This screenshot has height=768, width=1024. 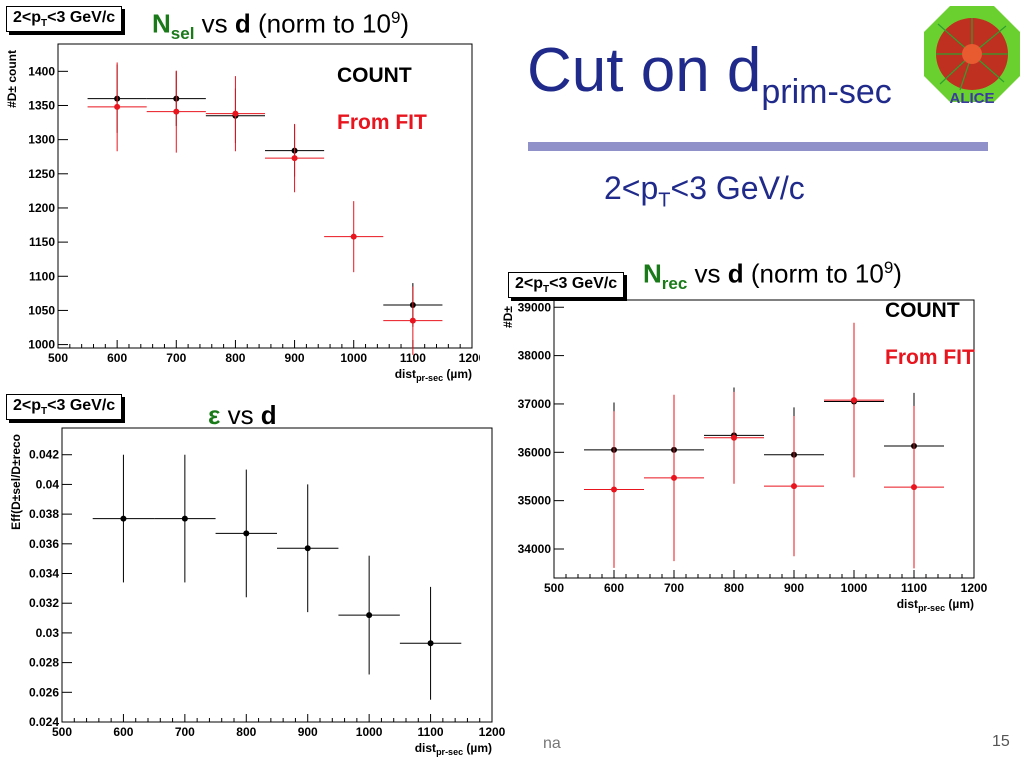 What do you see at coordinates (41, 174) in the screenshot?
I see `nsel-ytick-label: 1250` at bounding box center [41, 174].